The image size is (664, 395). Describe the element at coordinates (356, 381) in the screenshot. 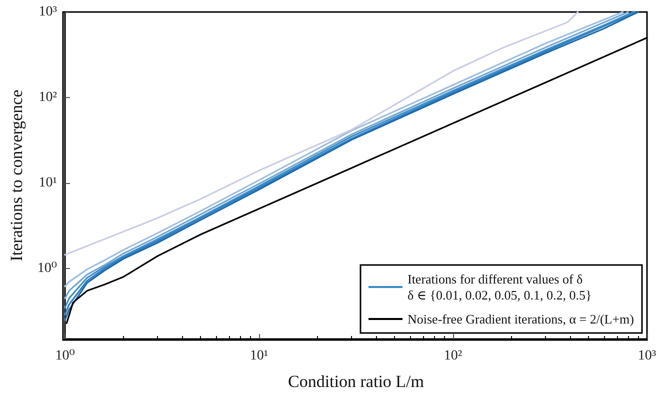

I see `x-axis-title: Condition ratio L/m` at that location.